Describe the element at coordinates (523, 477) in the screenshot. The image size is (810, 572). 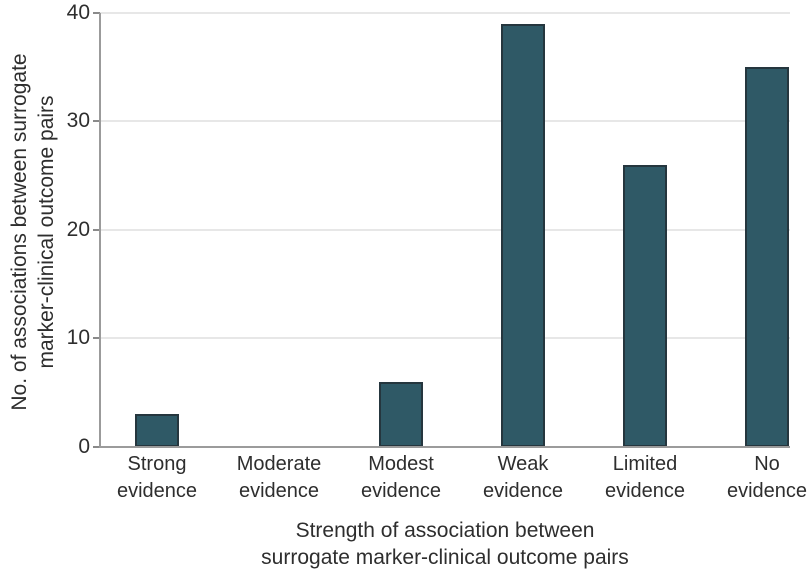
I see `x-category-label: Weak evidence` at that location.